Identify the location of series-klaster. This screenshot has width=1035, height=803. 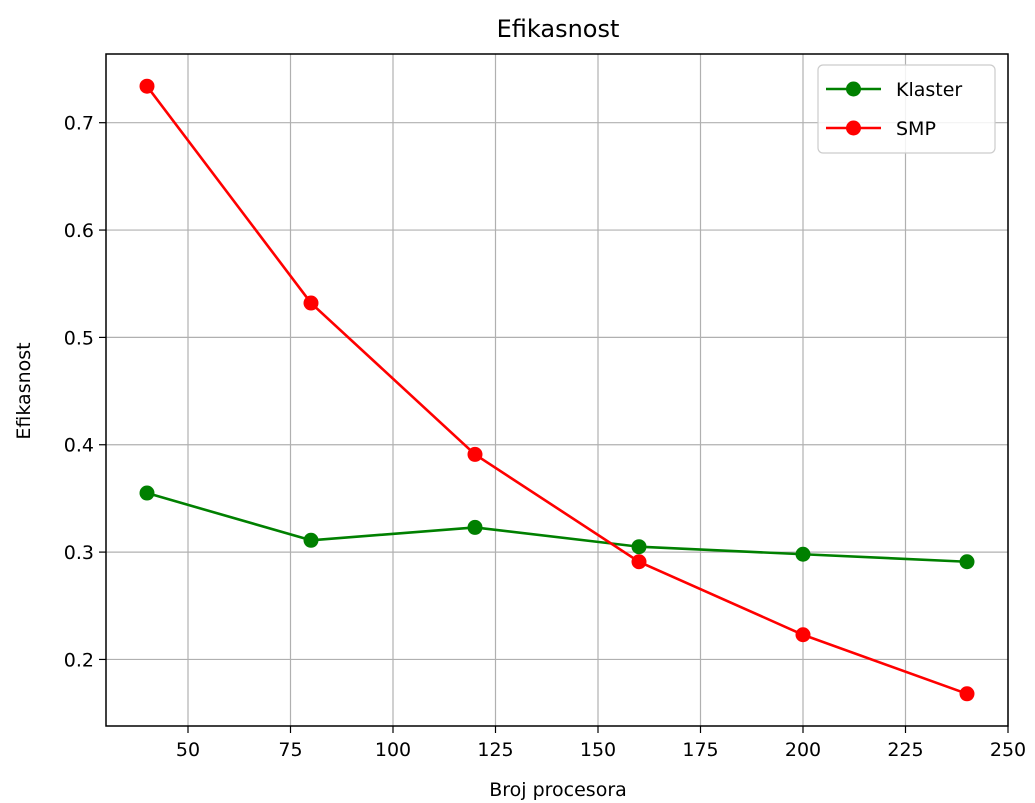
(557, 527).